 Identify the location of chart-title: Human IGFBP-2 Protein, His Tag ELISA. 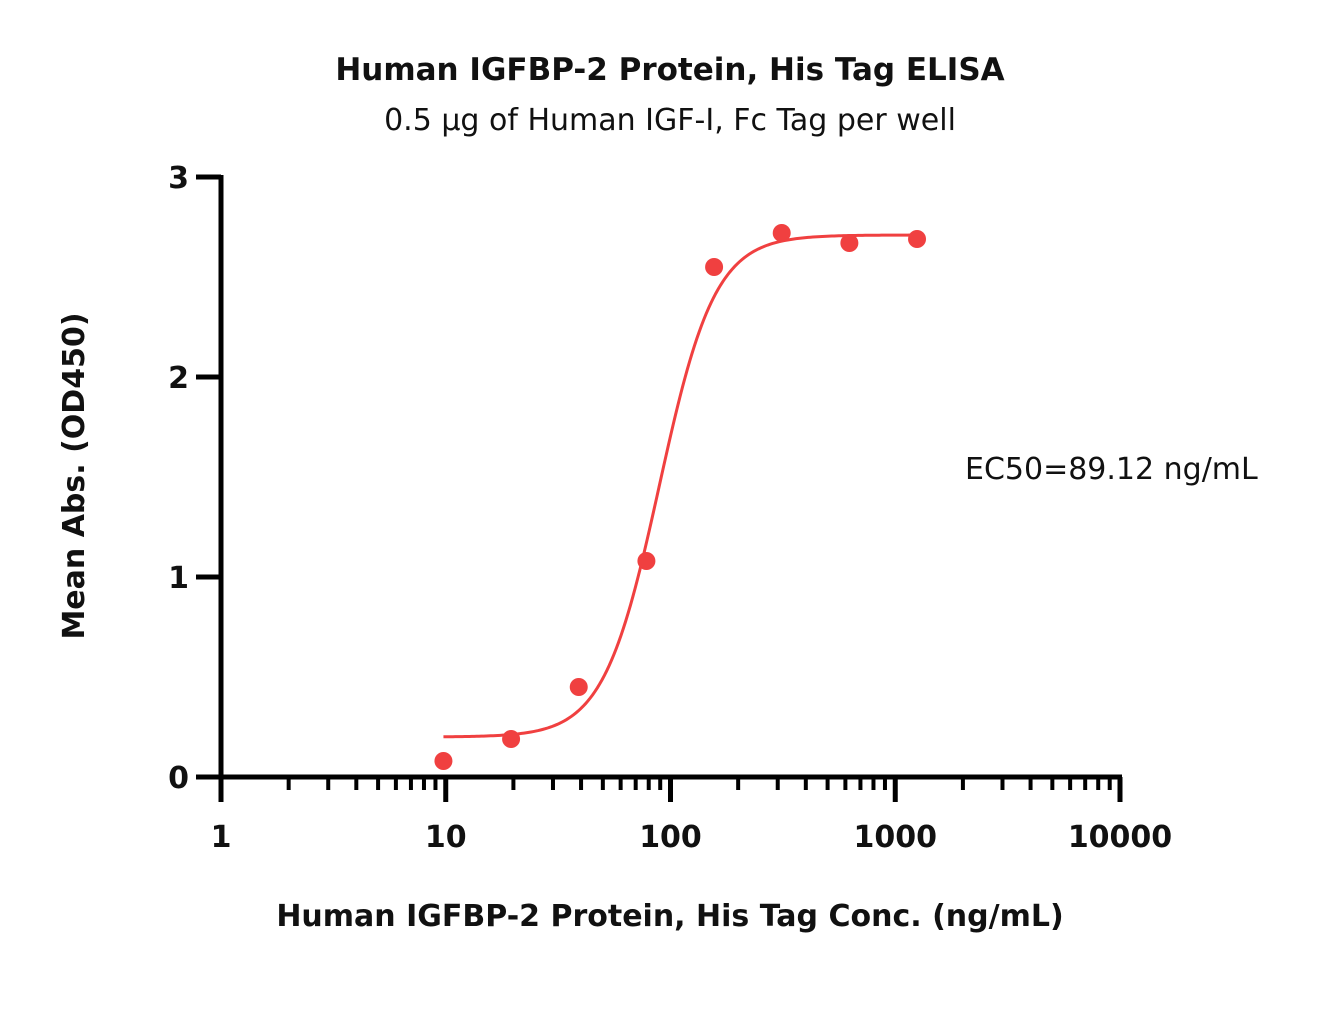
(669, 70).